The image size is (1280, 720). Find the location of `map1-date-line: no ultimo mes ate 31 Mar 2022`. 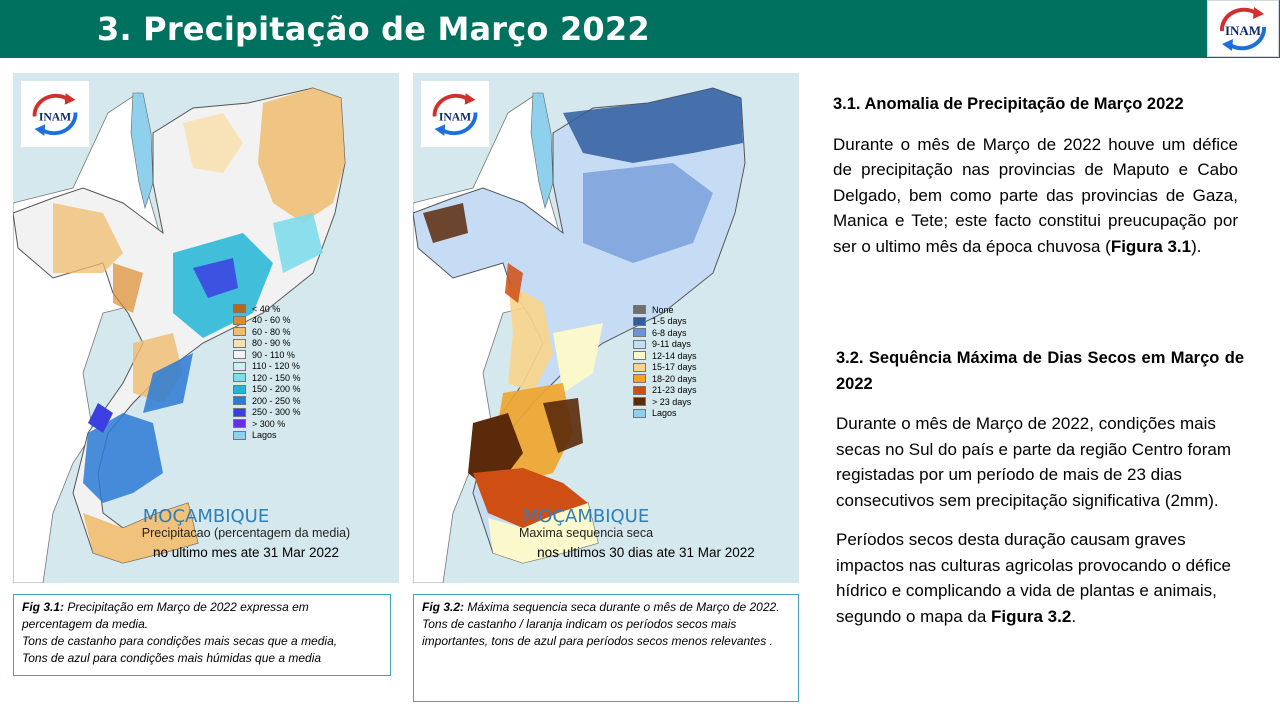

map1-date-line: no ultimo mes ate 31 Mar 2022 is located at coordinates (246, 552).